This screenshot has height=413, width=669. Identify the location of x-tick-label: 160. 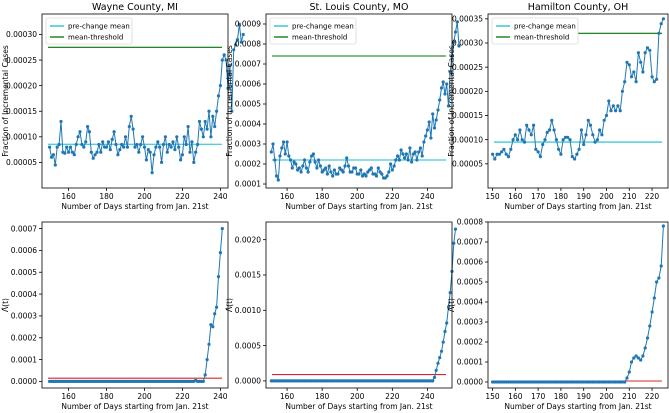
(515, 396).